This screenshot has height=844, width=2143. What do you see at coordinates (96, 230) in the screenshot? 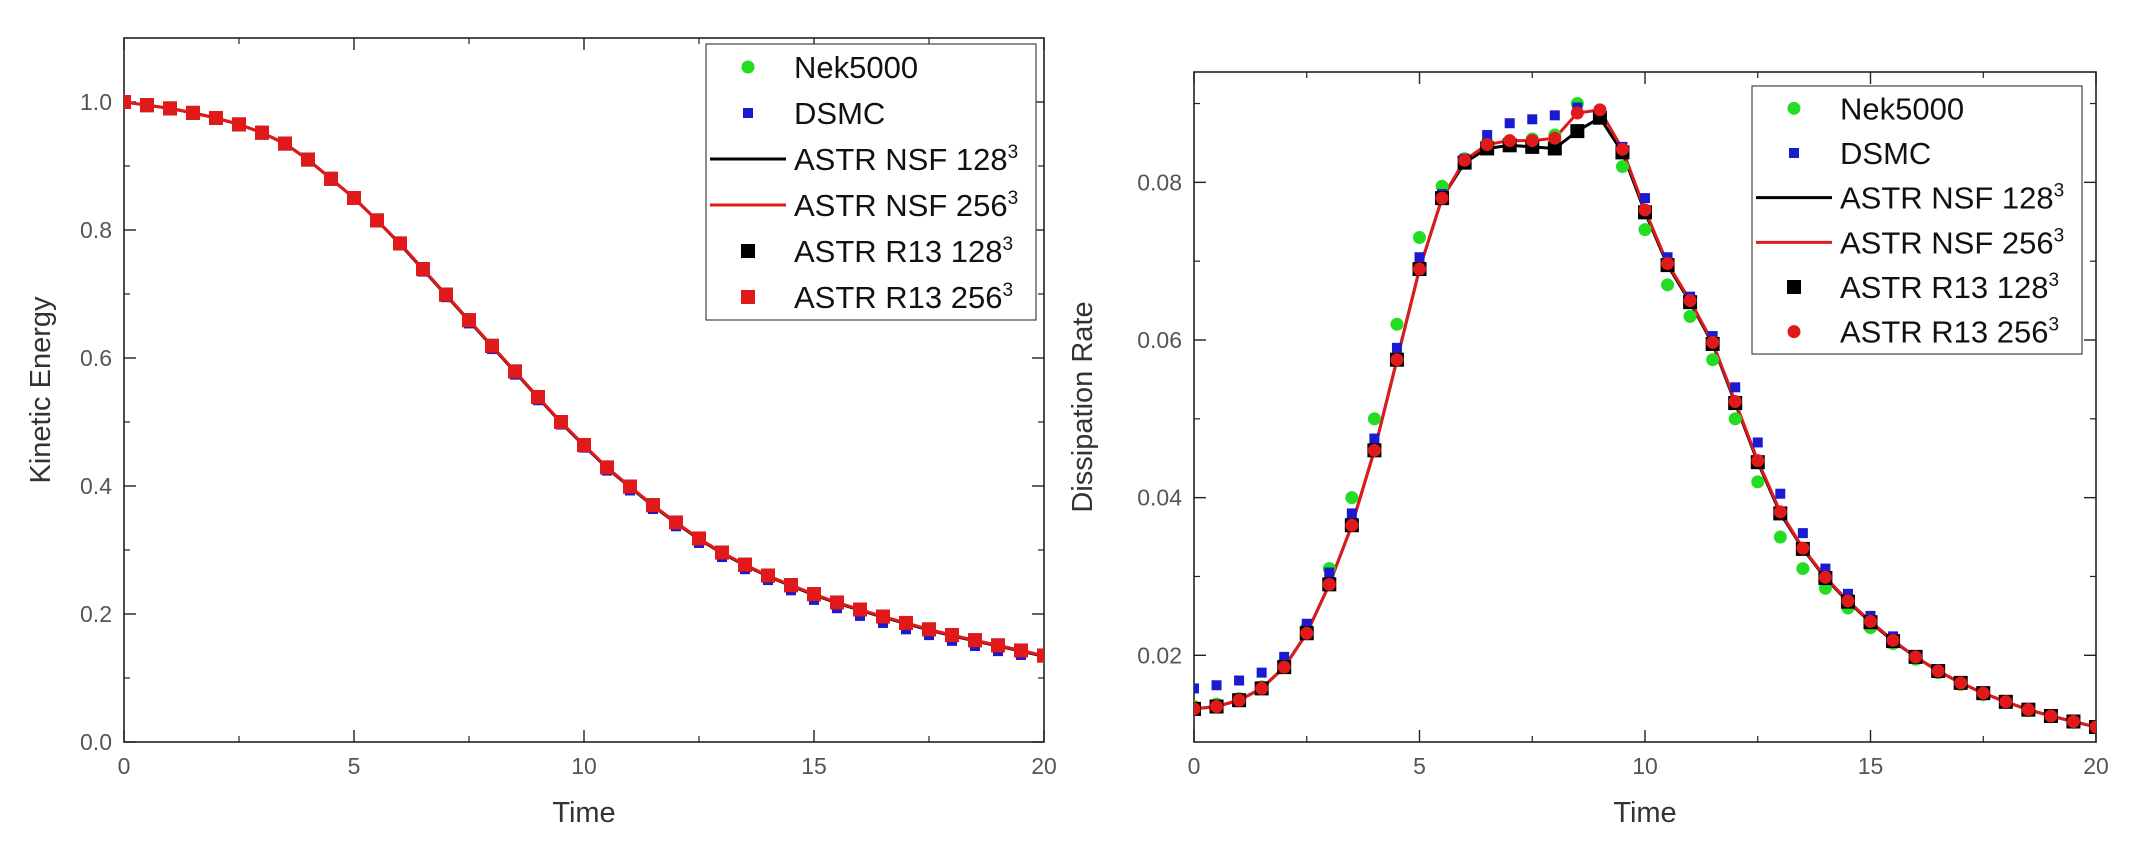
I see `y-tick-label: 0.8` at bounding box center [96, 230].